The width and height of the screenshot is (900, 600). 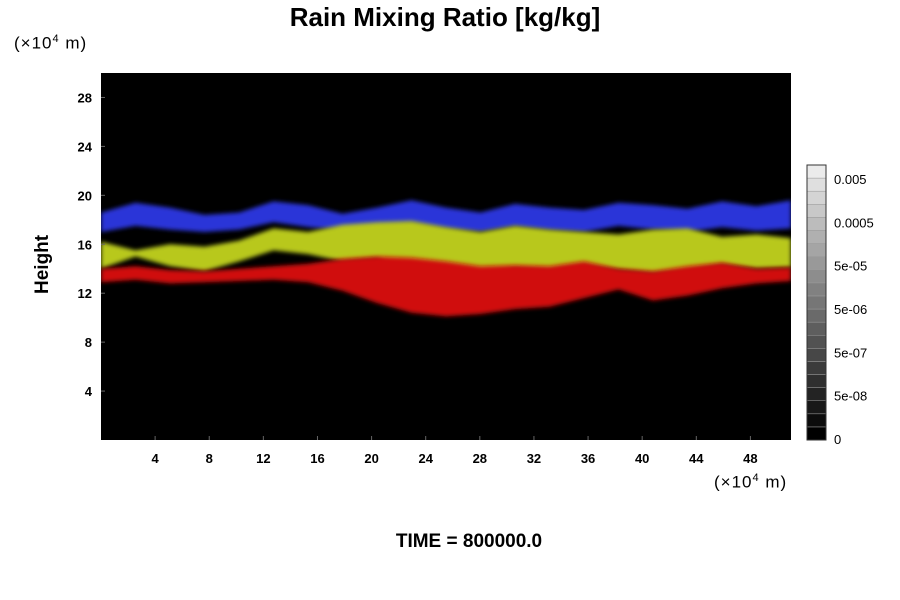 What do you see at coordinates (642, 458) in the screenshot?
I see `x-tick-label: 40` at bounding box center [642, 458].